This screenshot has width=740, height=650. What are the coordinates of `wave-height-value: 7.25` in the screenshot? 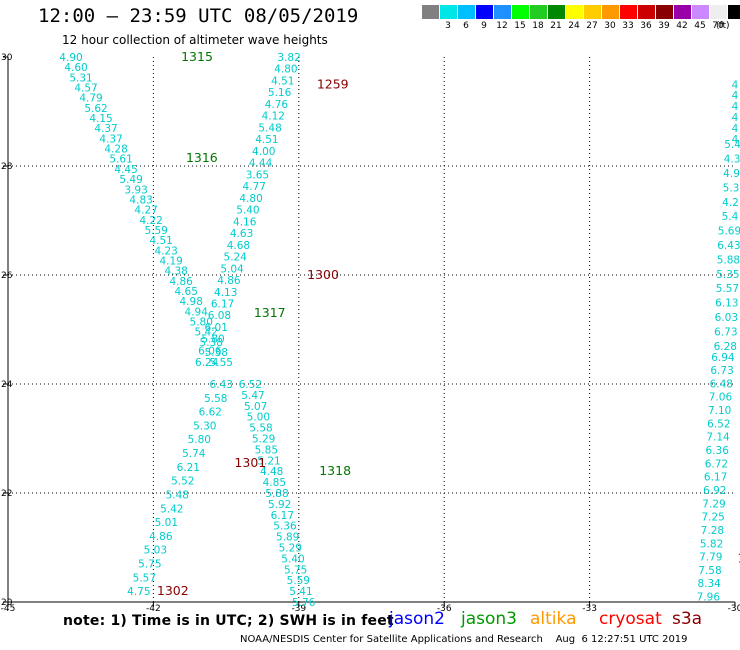 It's located at (712, 518).